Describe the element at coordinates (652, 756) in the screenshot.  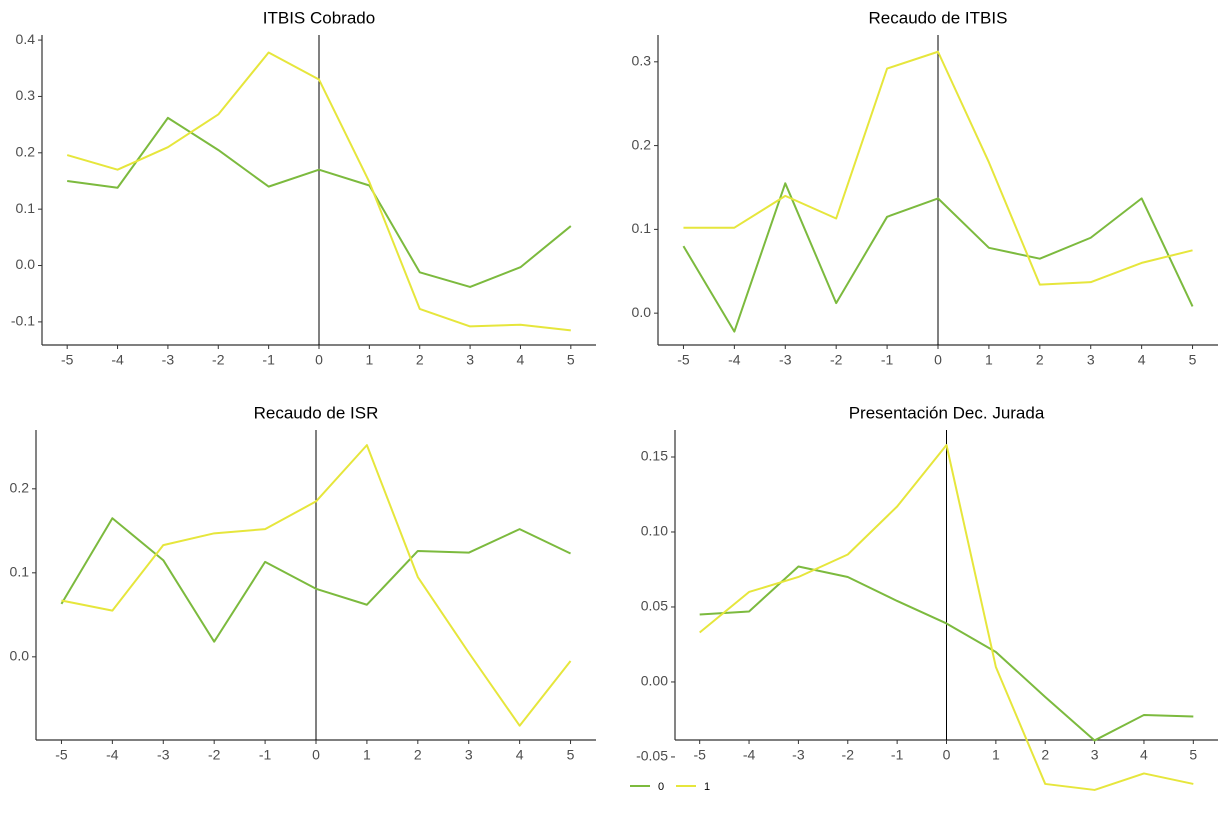
I see `y-tick-label: -0.05` at that location.